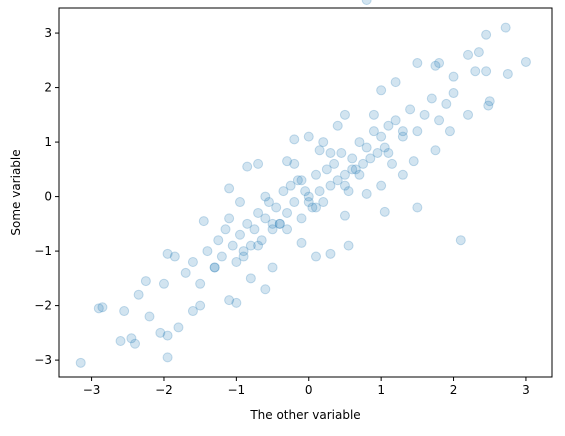  I want to click on x-tick-label: −3, so click(92, 390).